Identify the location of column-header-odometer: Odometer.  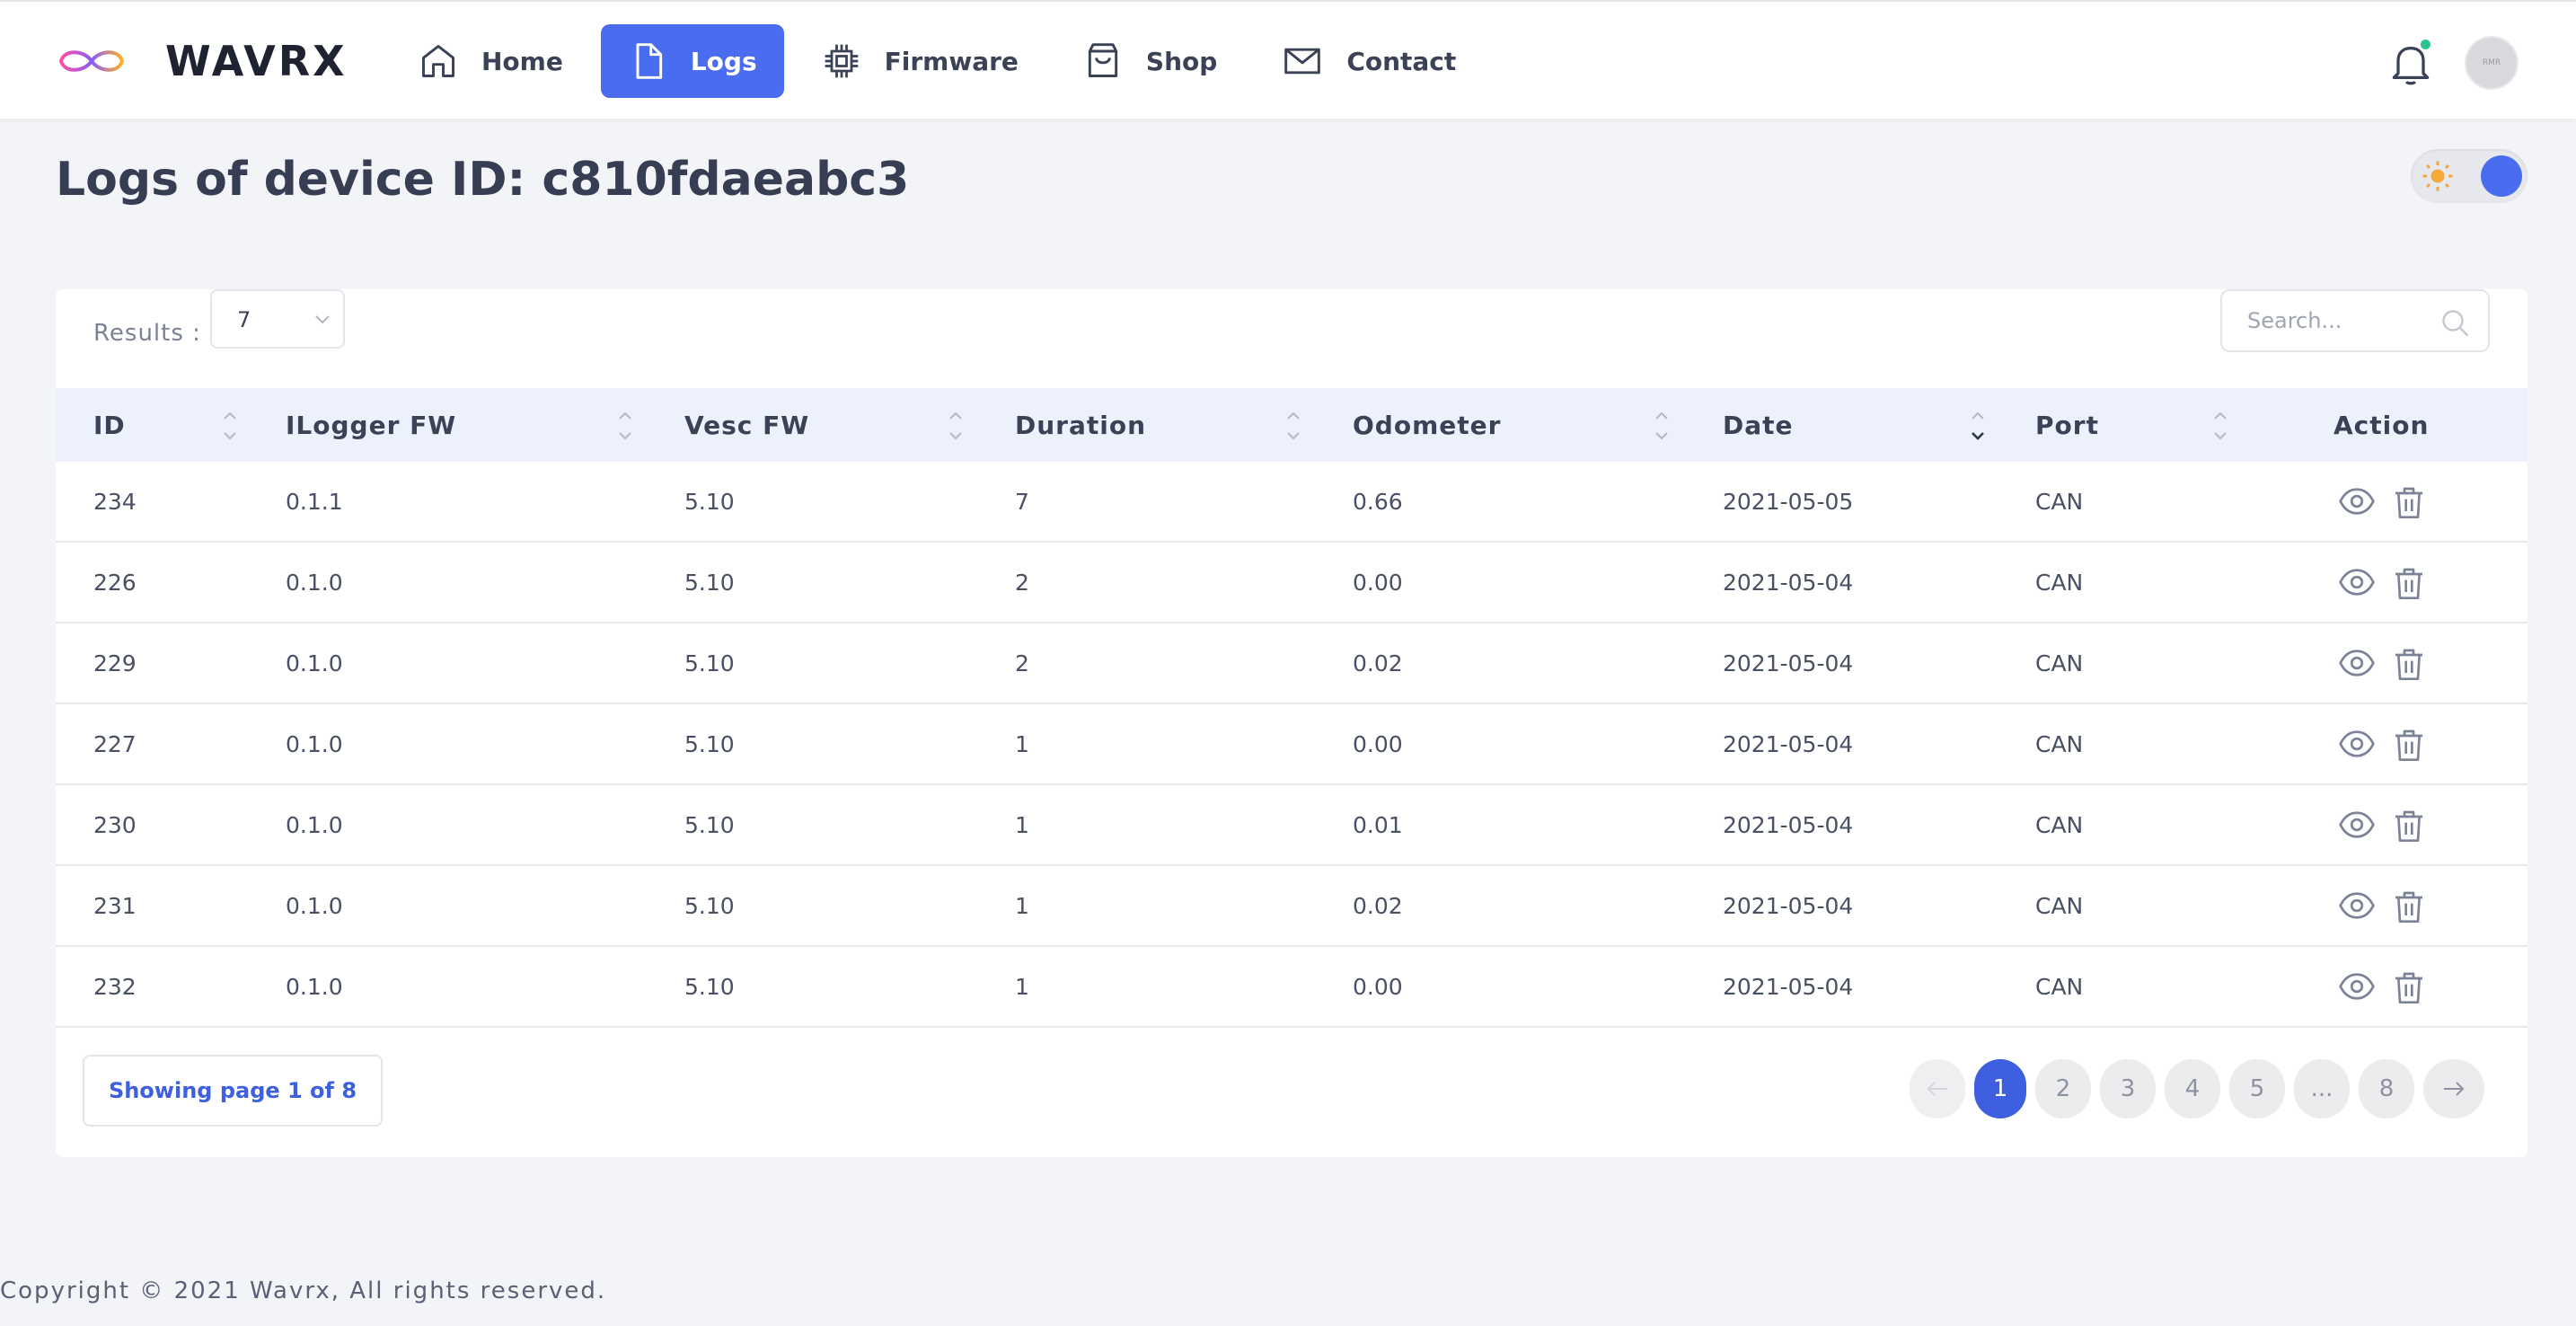
(1427, 425).